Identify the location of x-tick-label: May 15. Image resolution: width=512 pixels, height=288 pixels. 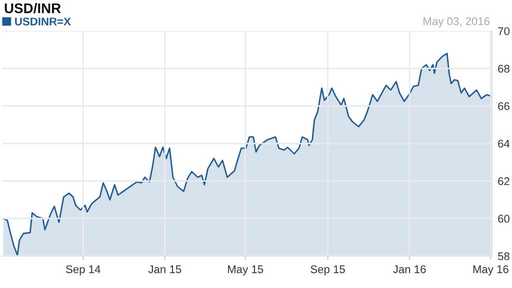
(246, 270).